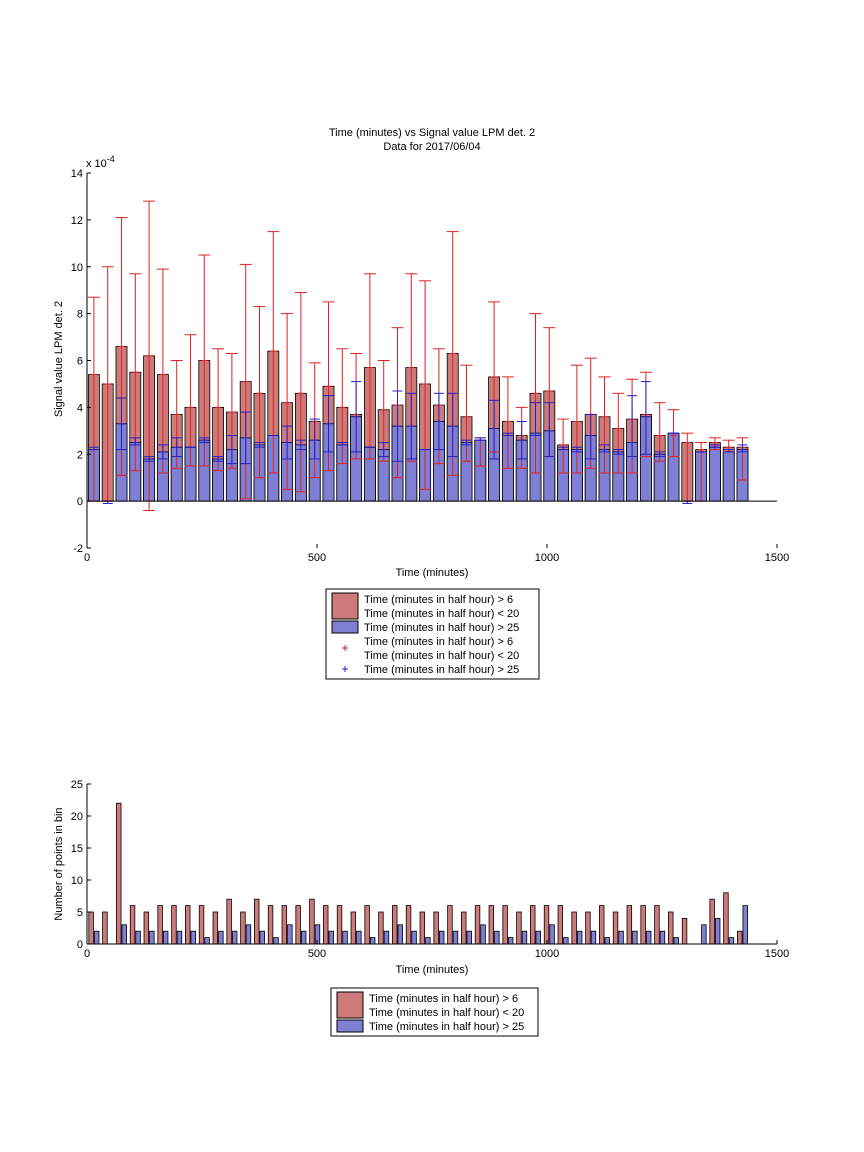 Image resolution: width=864 pixels, height=1152 pixels. I want to click on signal-x-tick-label: 1000, so click(547, 558).